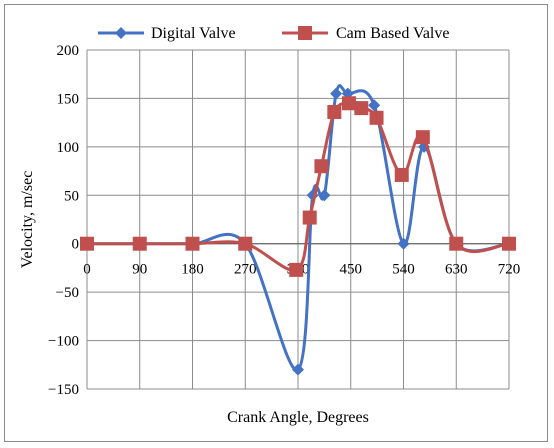  I want to click on x-tick-label: 0, so click(87, 270).